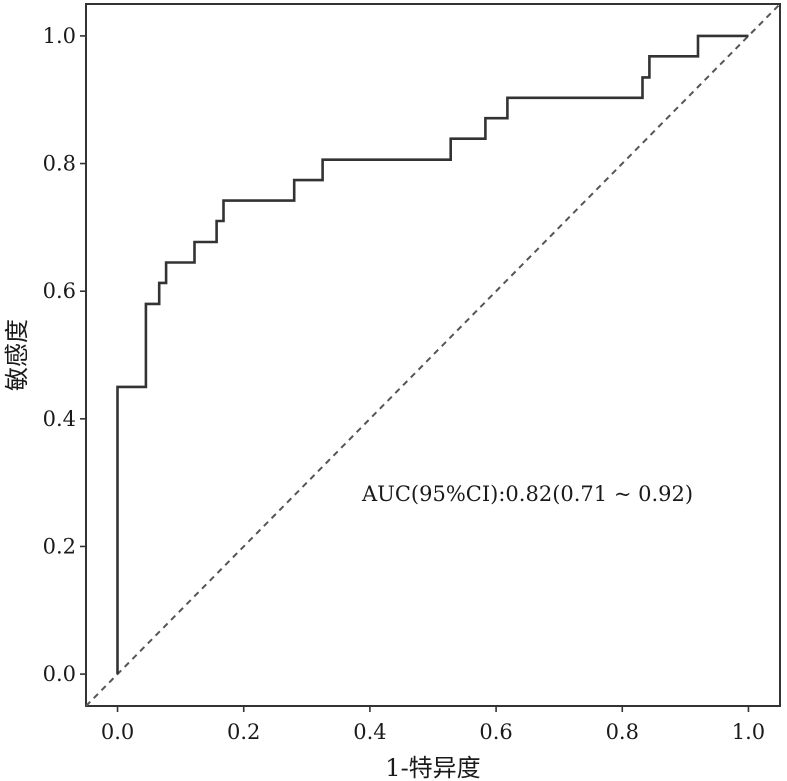 This screenshot has height=781, width=787. Describe the element at coordinates (17, 355) in the screenshot. I see `y-axis-title: 敏感度` at that location.